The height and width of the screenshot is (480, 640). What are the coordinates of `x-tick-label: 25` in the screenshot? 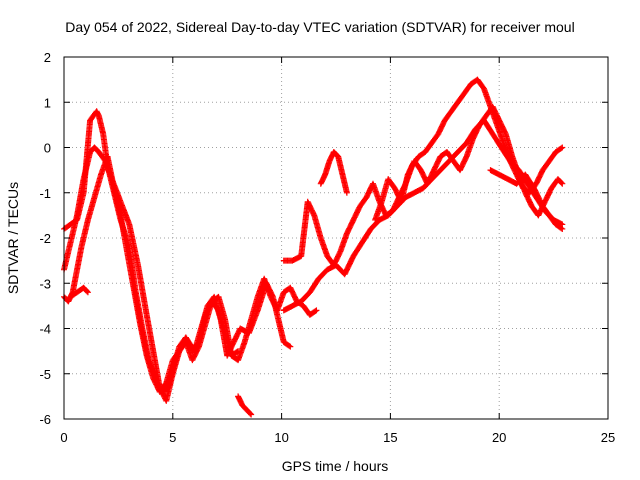 It's located at (608, 437).